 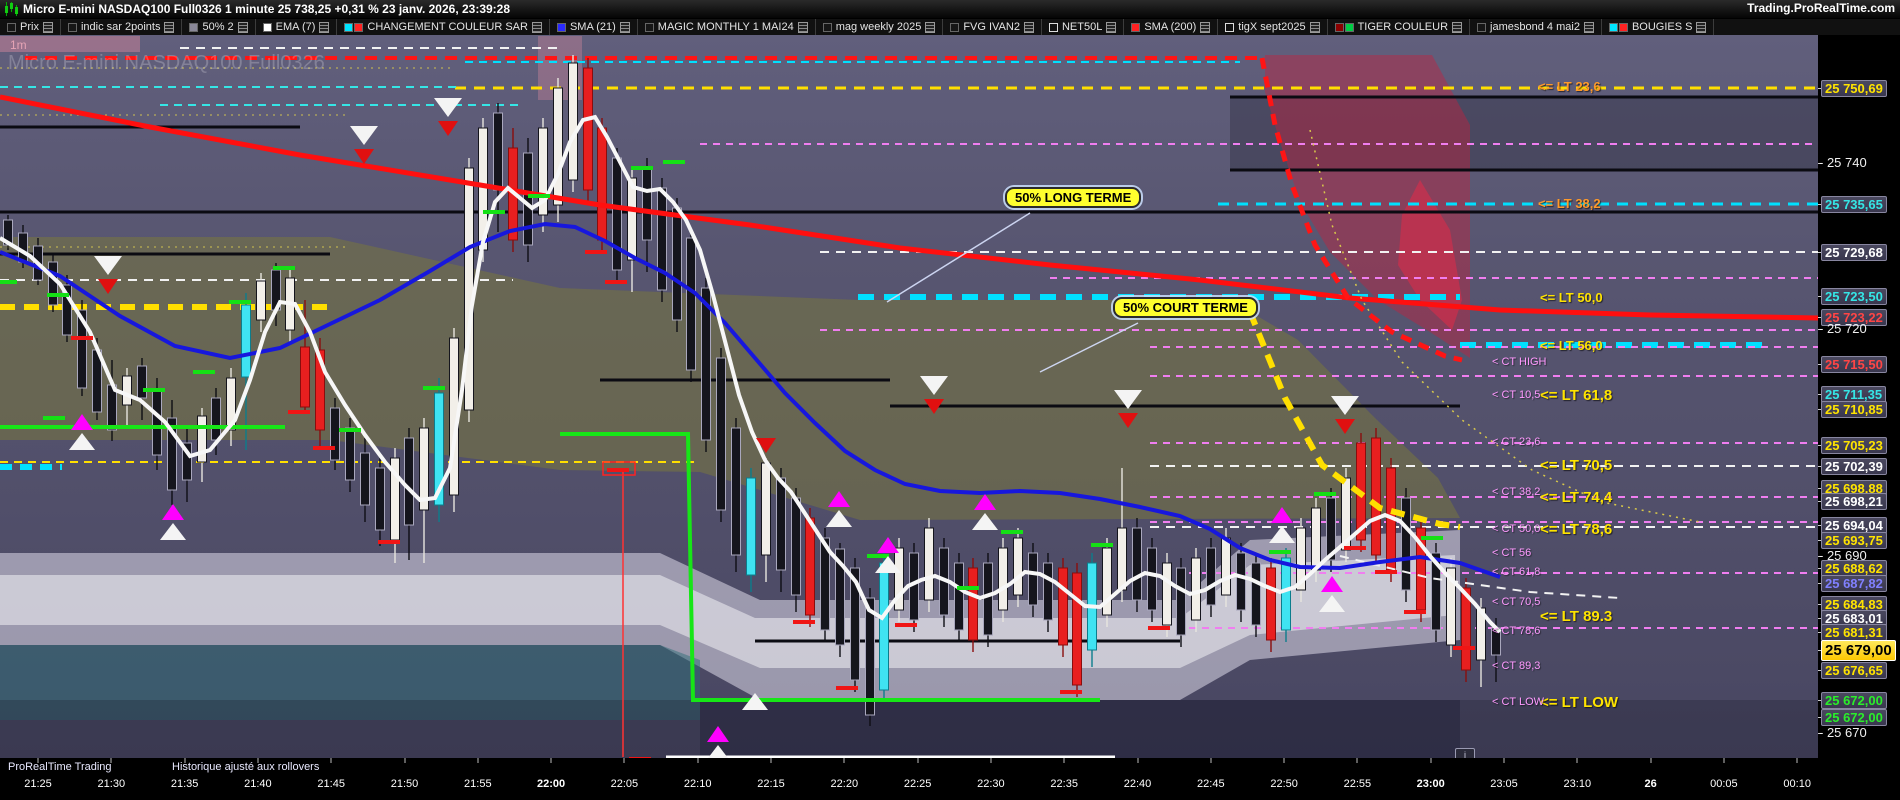 What do you see at coordinates (1064, 784) in the screenshot?
I see `time-label: 22:35` at bounding box center [1064, 784].